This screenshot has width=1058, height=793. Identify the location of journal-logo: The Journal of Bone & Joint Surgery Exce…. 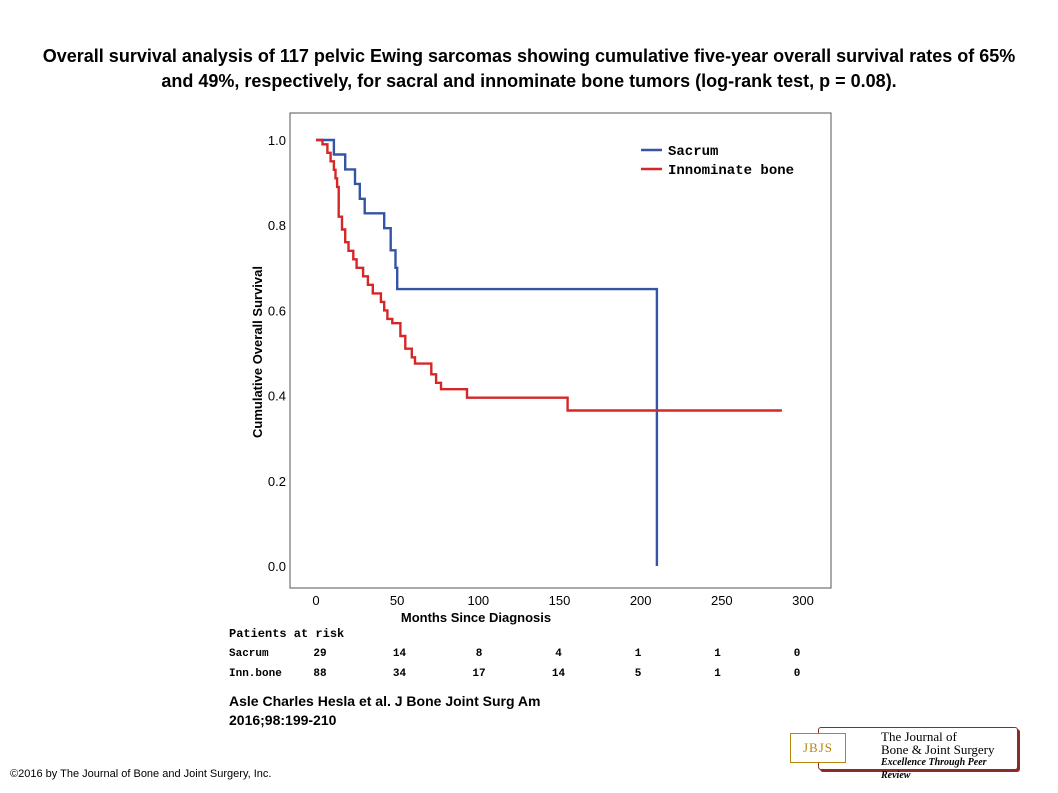
(904, 754).